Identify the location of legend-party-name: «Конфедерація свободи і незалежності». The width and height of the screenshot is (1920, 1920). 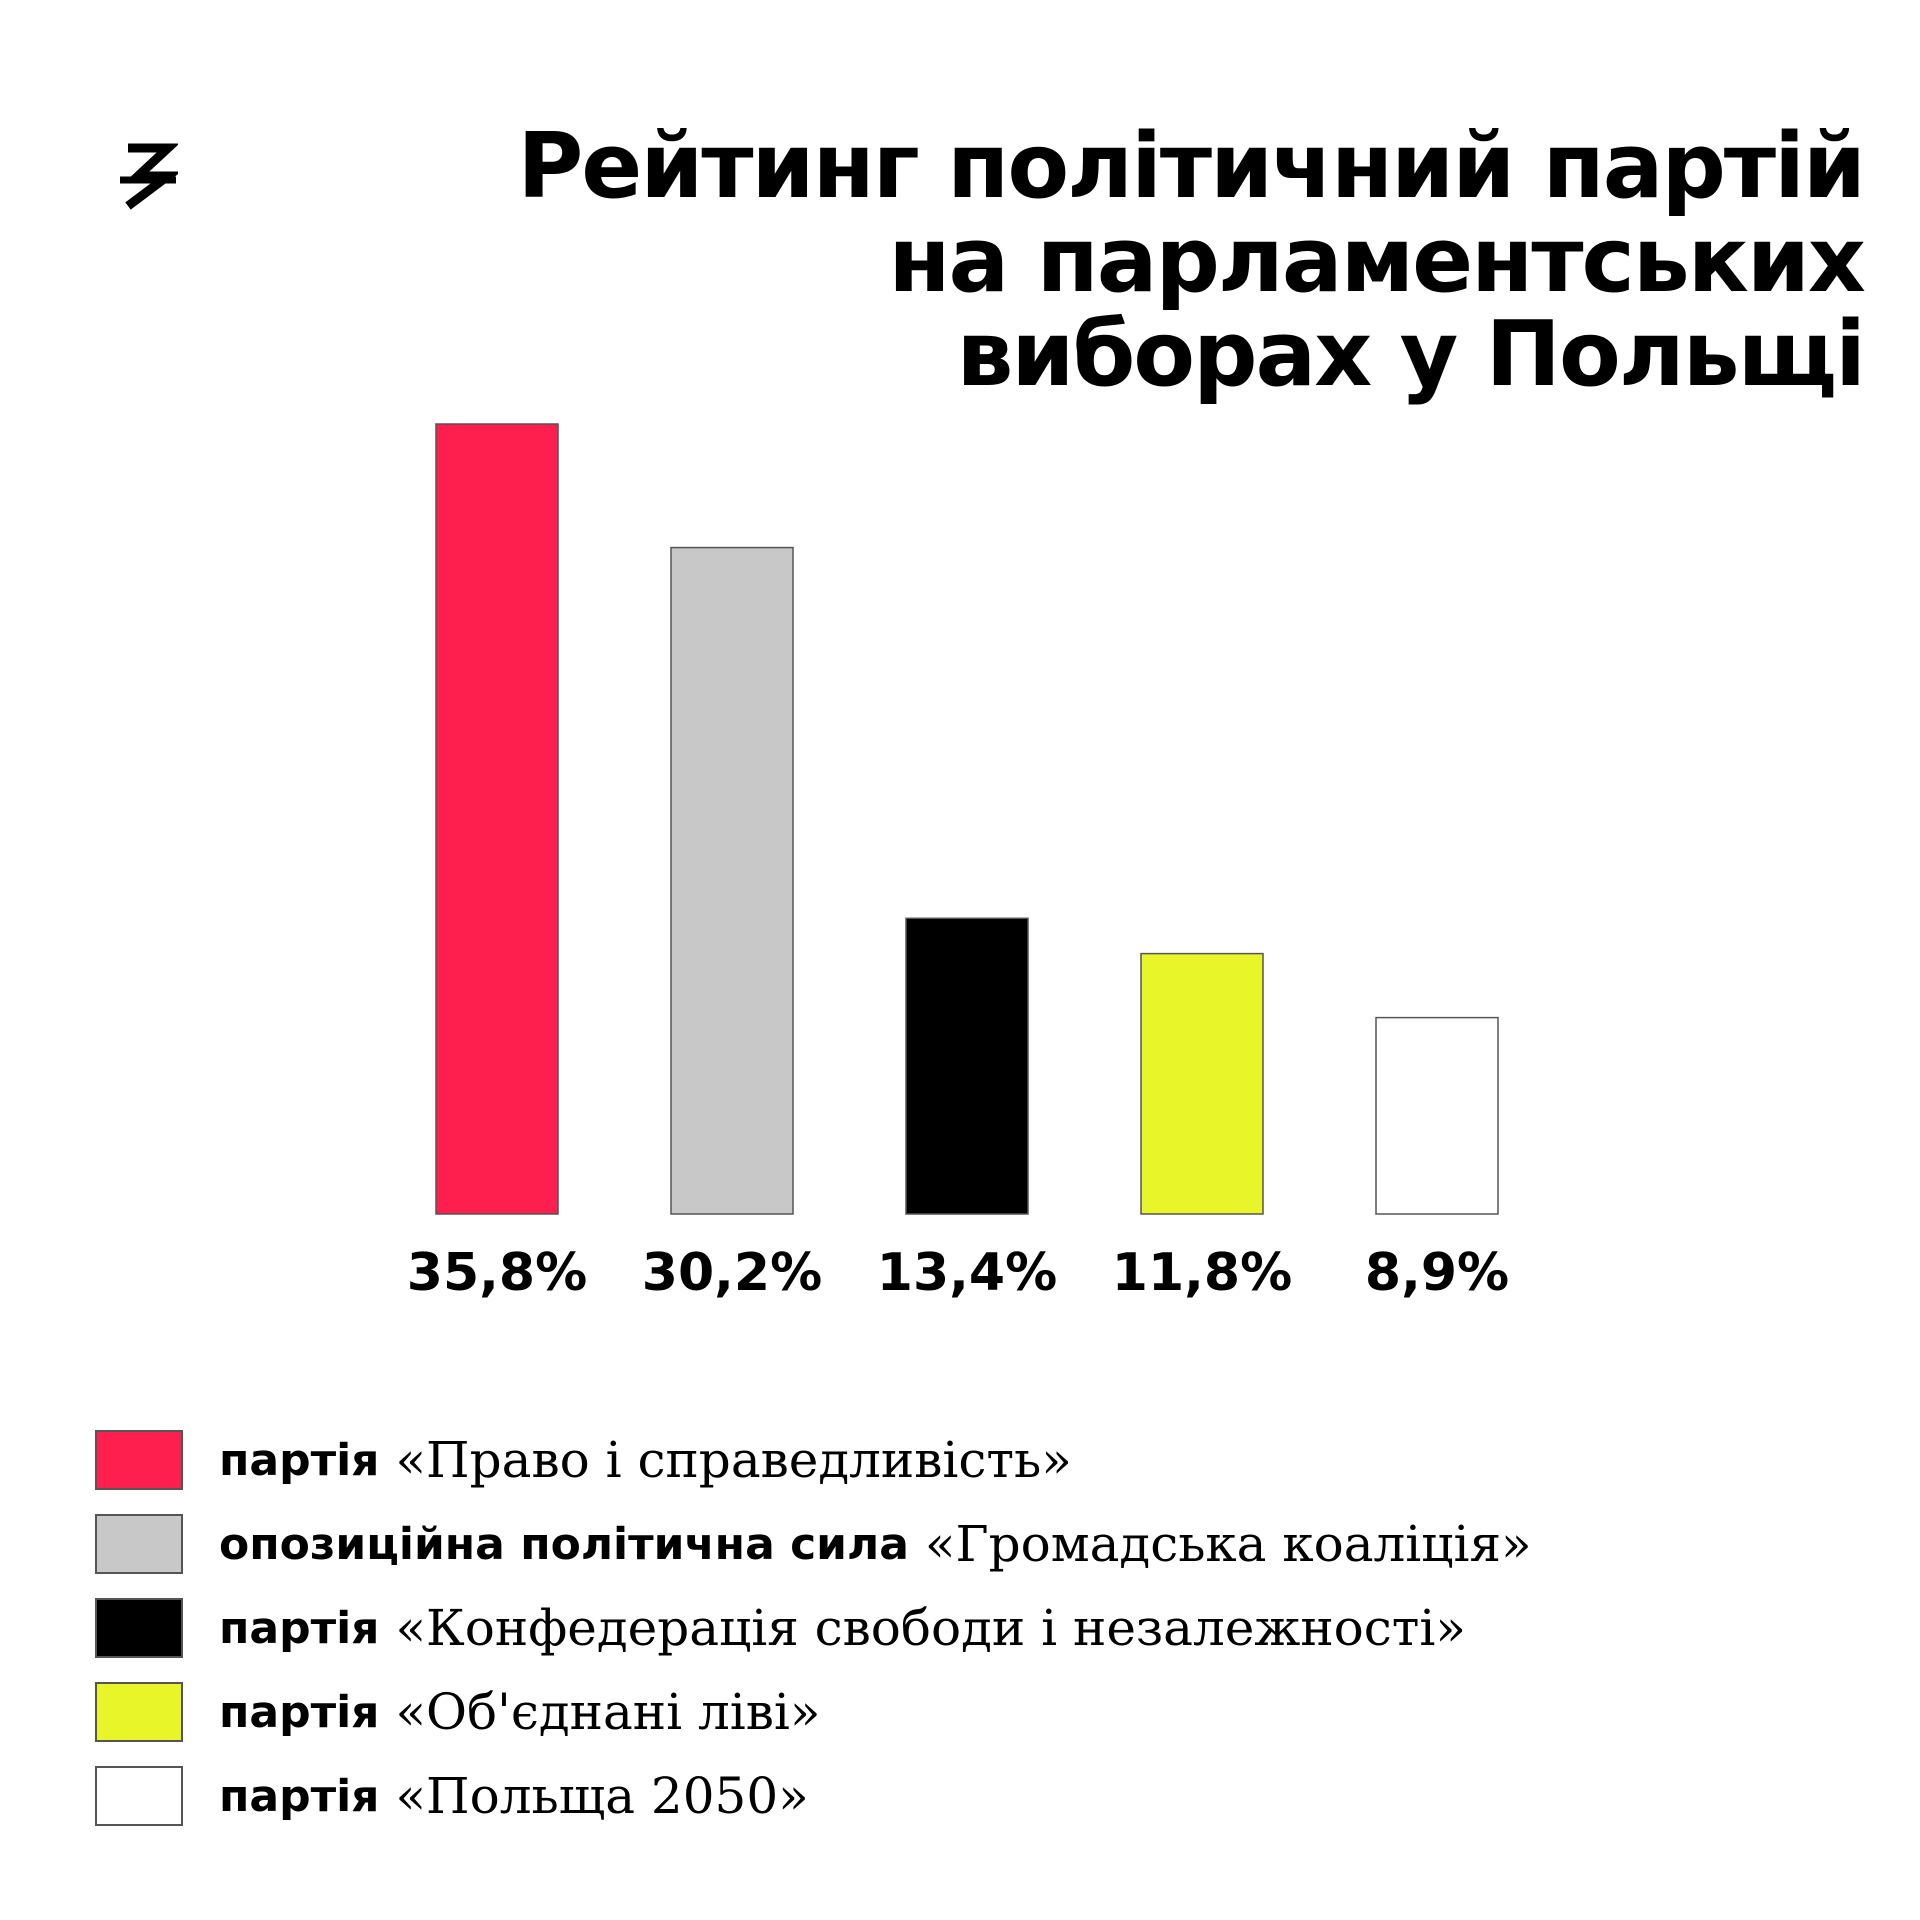
(931, 1628).